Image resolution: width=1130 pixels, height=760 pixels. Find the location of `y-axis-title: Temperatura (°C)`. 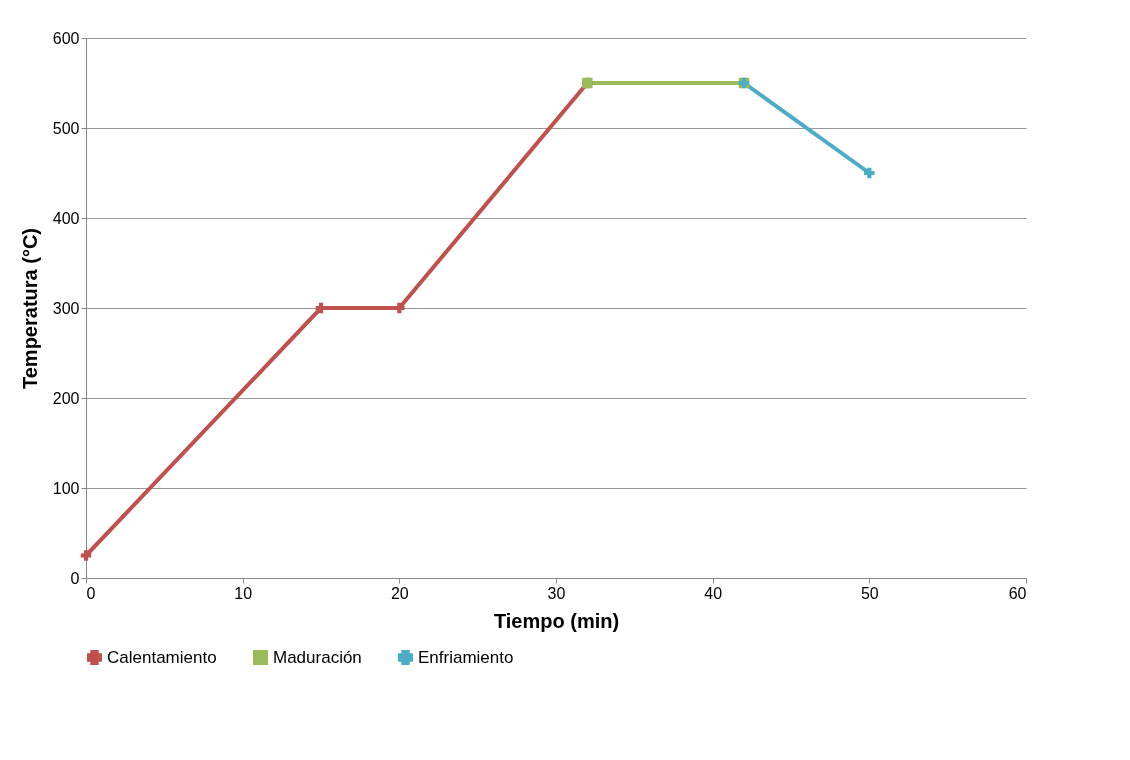

y-axis-title: Temperatura (°C) is located at coordinates (29, 308).